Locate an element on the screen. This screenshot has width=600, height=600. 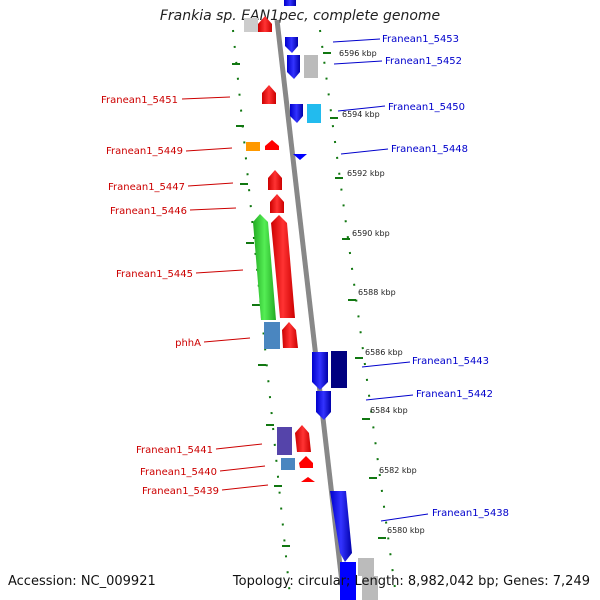
gene-label: Franean1_5450 is located at coordinates (426, 107).